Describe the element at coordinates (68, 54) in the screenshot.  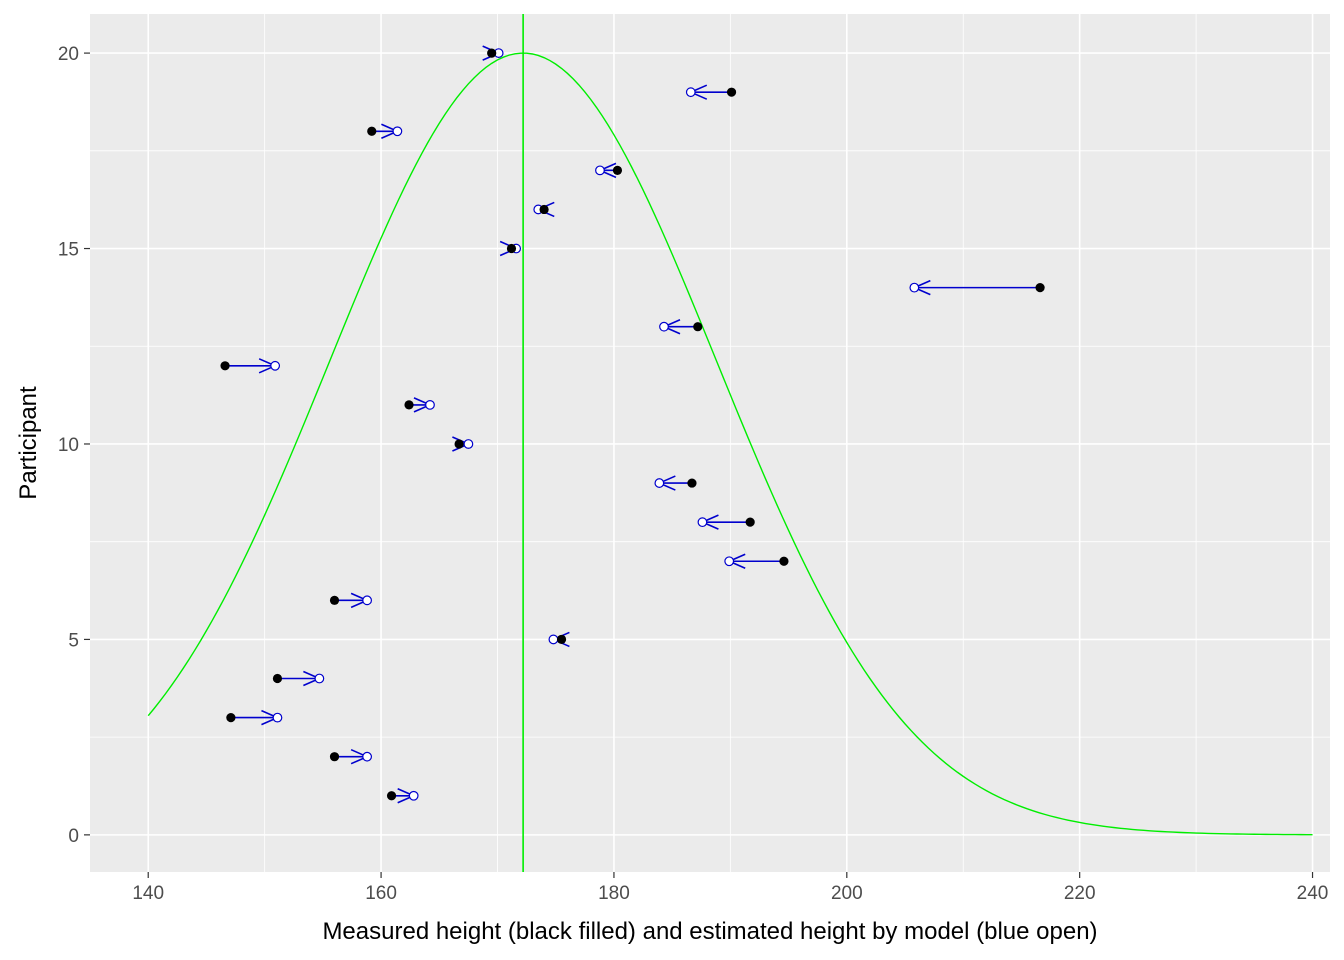
I see `y-tick-label: 20` at that location.